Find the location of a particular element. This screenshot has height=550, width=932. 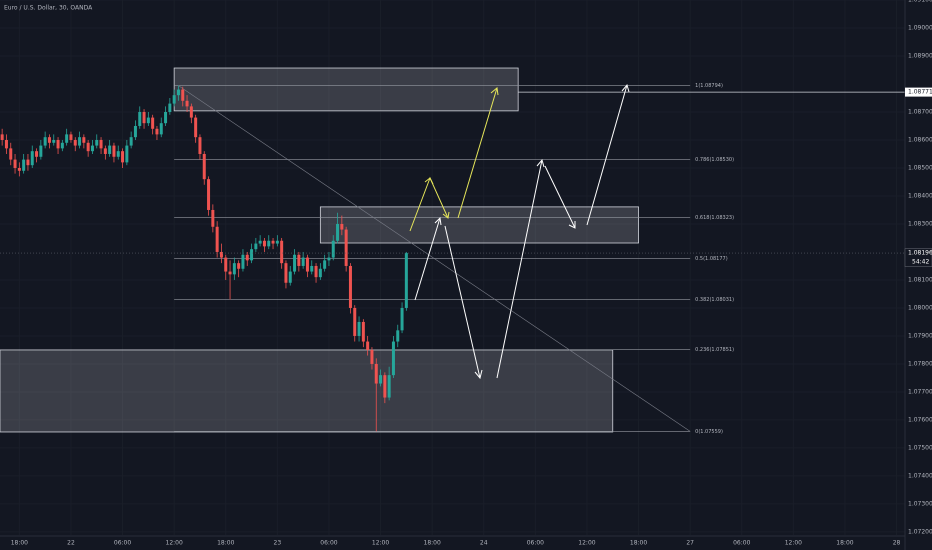

y-tick-label: 1.08600 is located at coordinates (920, 139).